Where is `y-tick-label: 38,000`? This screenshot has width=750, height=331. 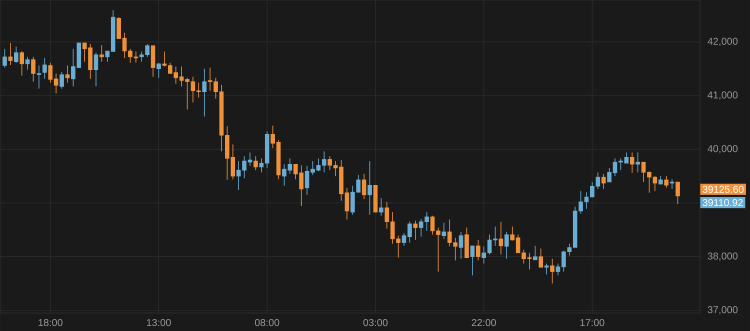 y-tick-label: 38,000 is located at coordinates (723, 256).